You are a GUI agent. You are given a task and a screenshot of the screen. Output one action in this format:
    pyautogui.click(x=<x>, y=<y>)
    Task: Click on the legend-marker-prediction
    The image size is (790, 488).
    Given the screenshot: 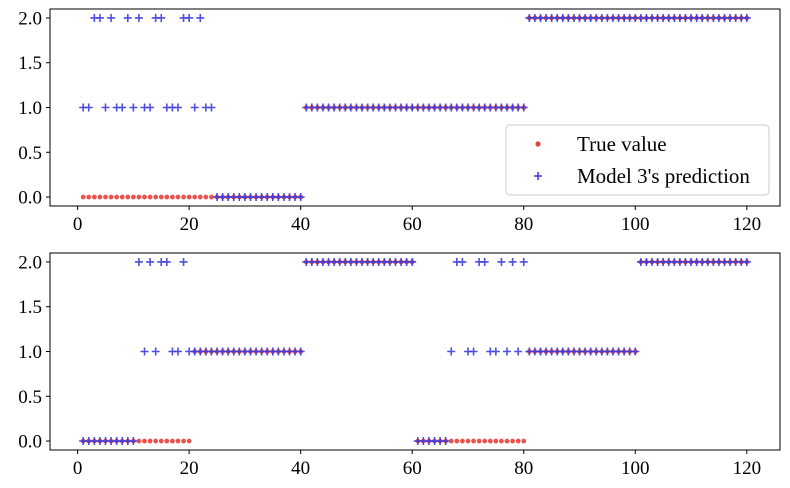 What is the action you would take?
    pyautogui.click(x=538, y=176)
    